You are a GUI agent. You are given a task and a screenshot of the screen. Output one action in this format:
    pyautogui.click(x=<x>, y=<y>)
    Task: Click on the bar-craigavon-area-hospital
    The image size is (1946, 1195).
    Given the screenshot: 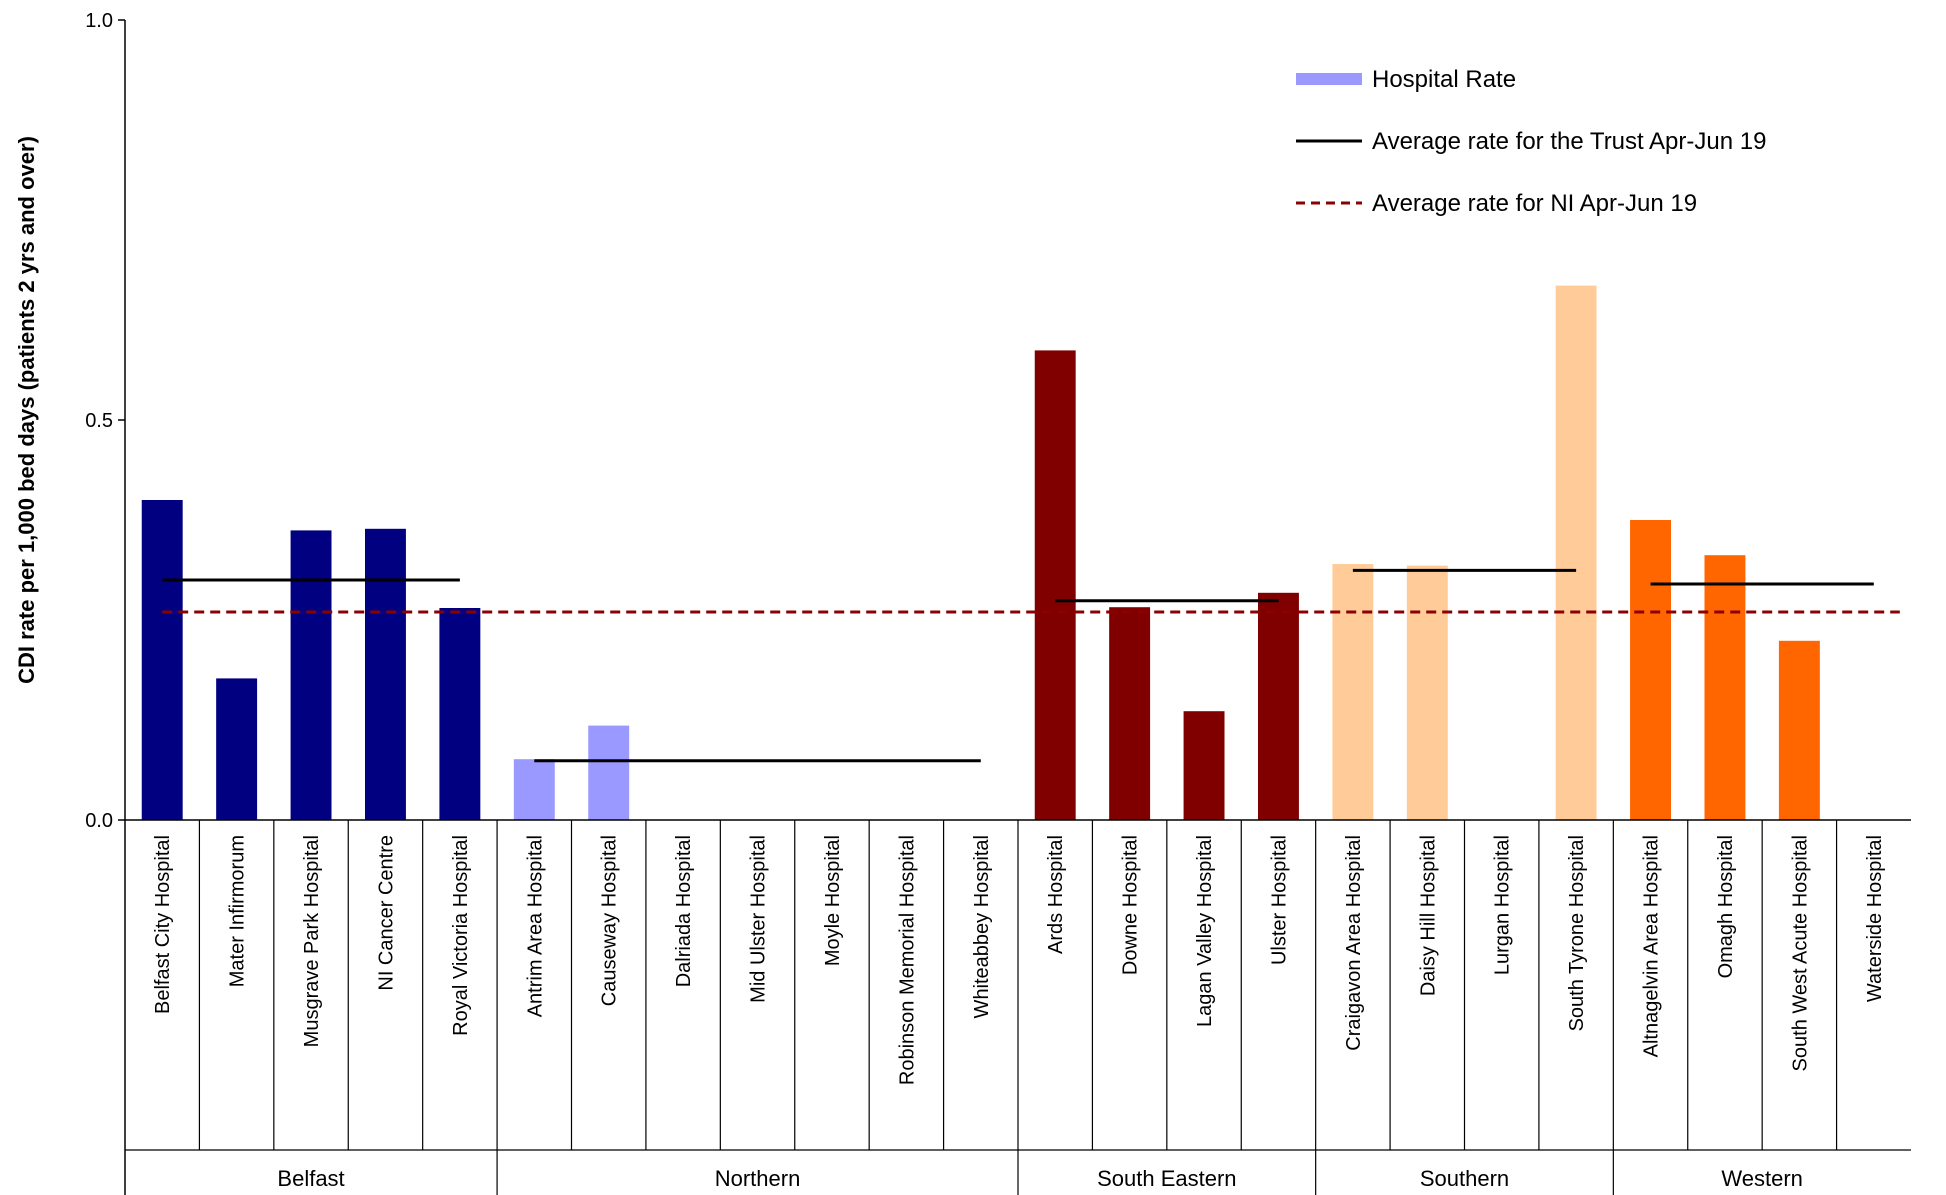 What is the action you would take?
    pyautogui.click(x=1353, y=692)
    